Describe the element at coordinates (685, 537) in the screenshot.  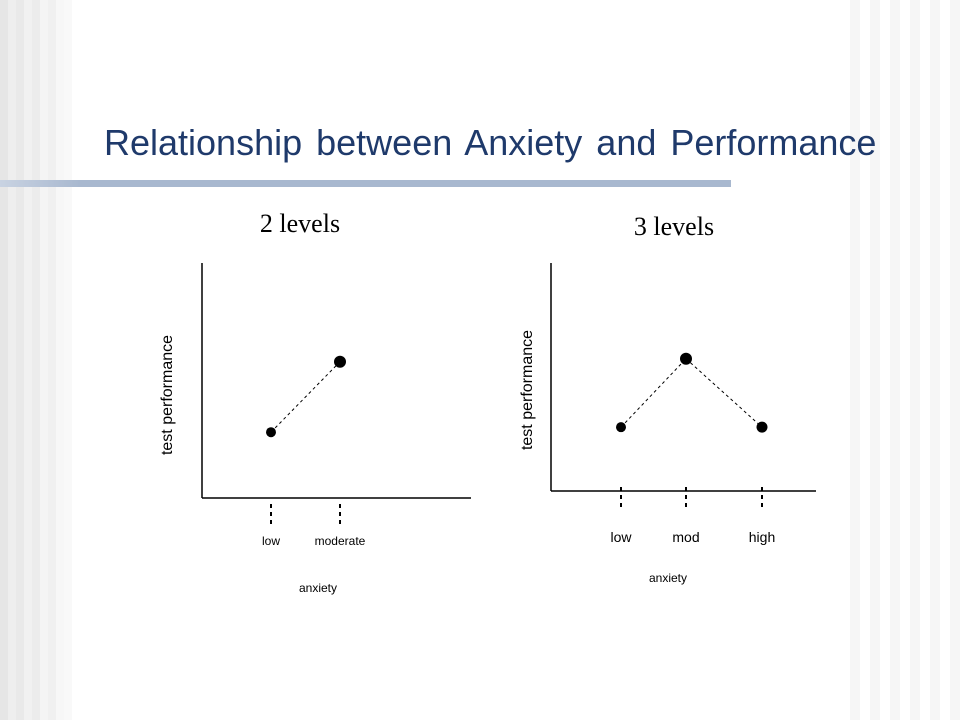
I see `x-tick-label: mod` at that location.